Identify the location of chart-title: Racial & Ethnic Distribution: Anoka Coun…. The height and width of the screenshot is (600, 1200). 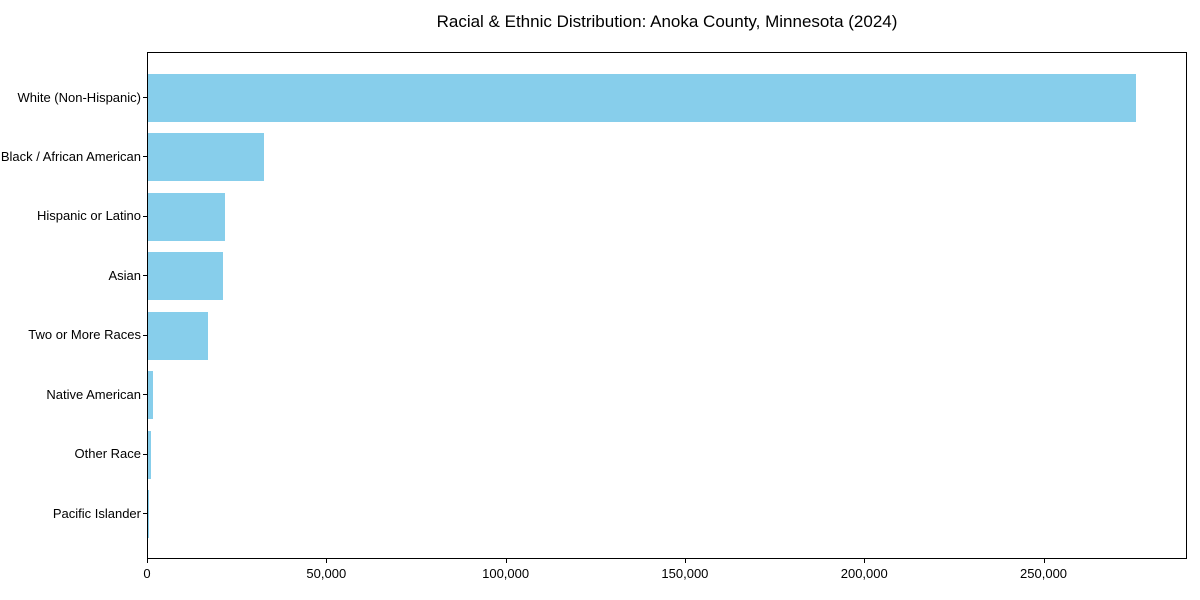
(667, 21).